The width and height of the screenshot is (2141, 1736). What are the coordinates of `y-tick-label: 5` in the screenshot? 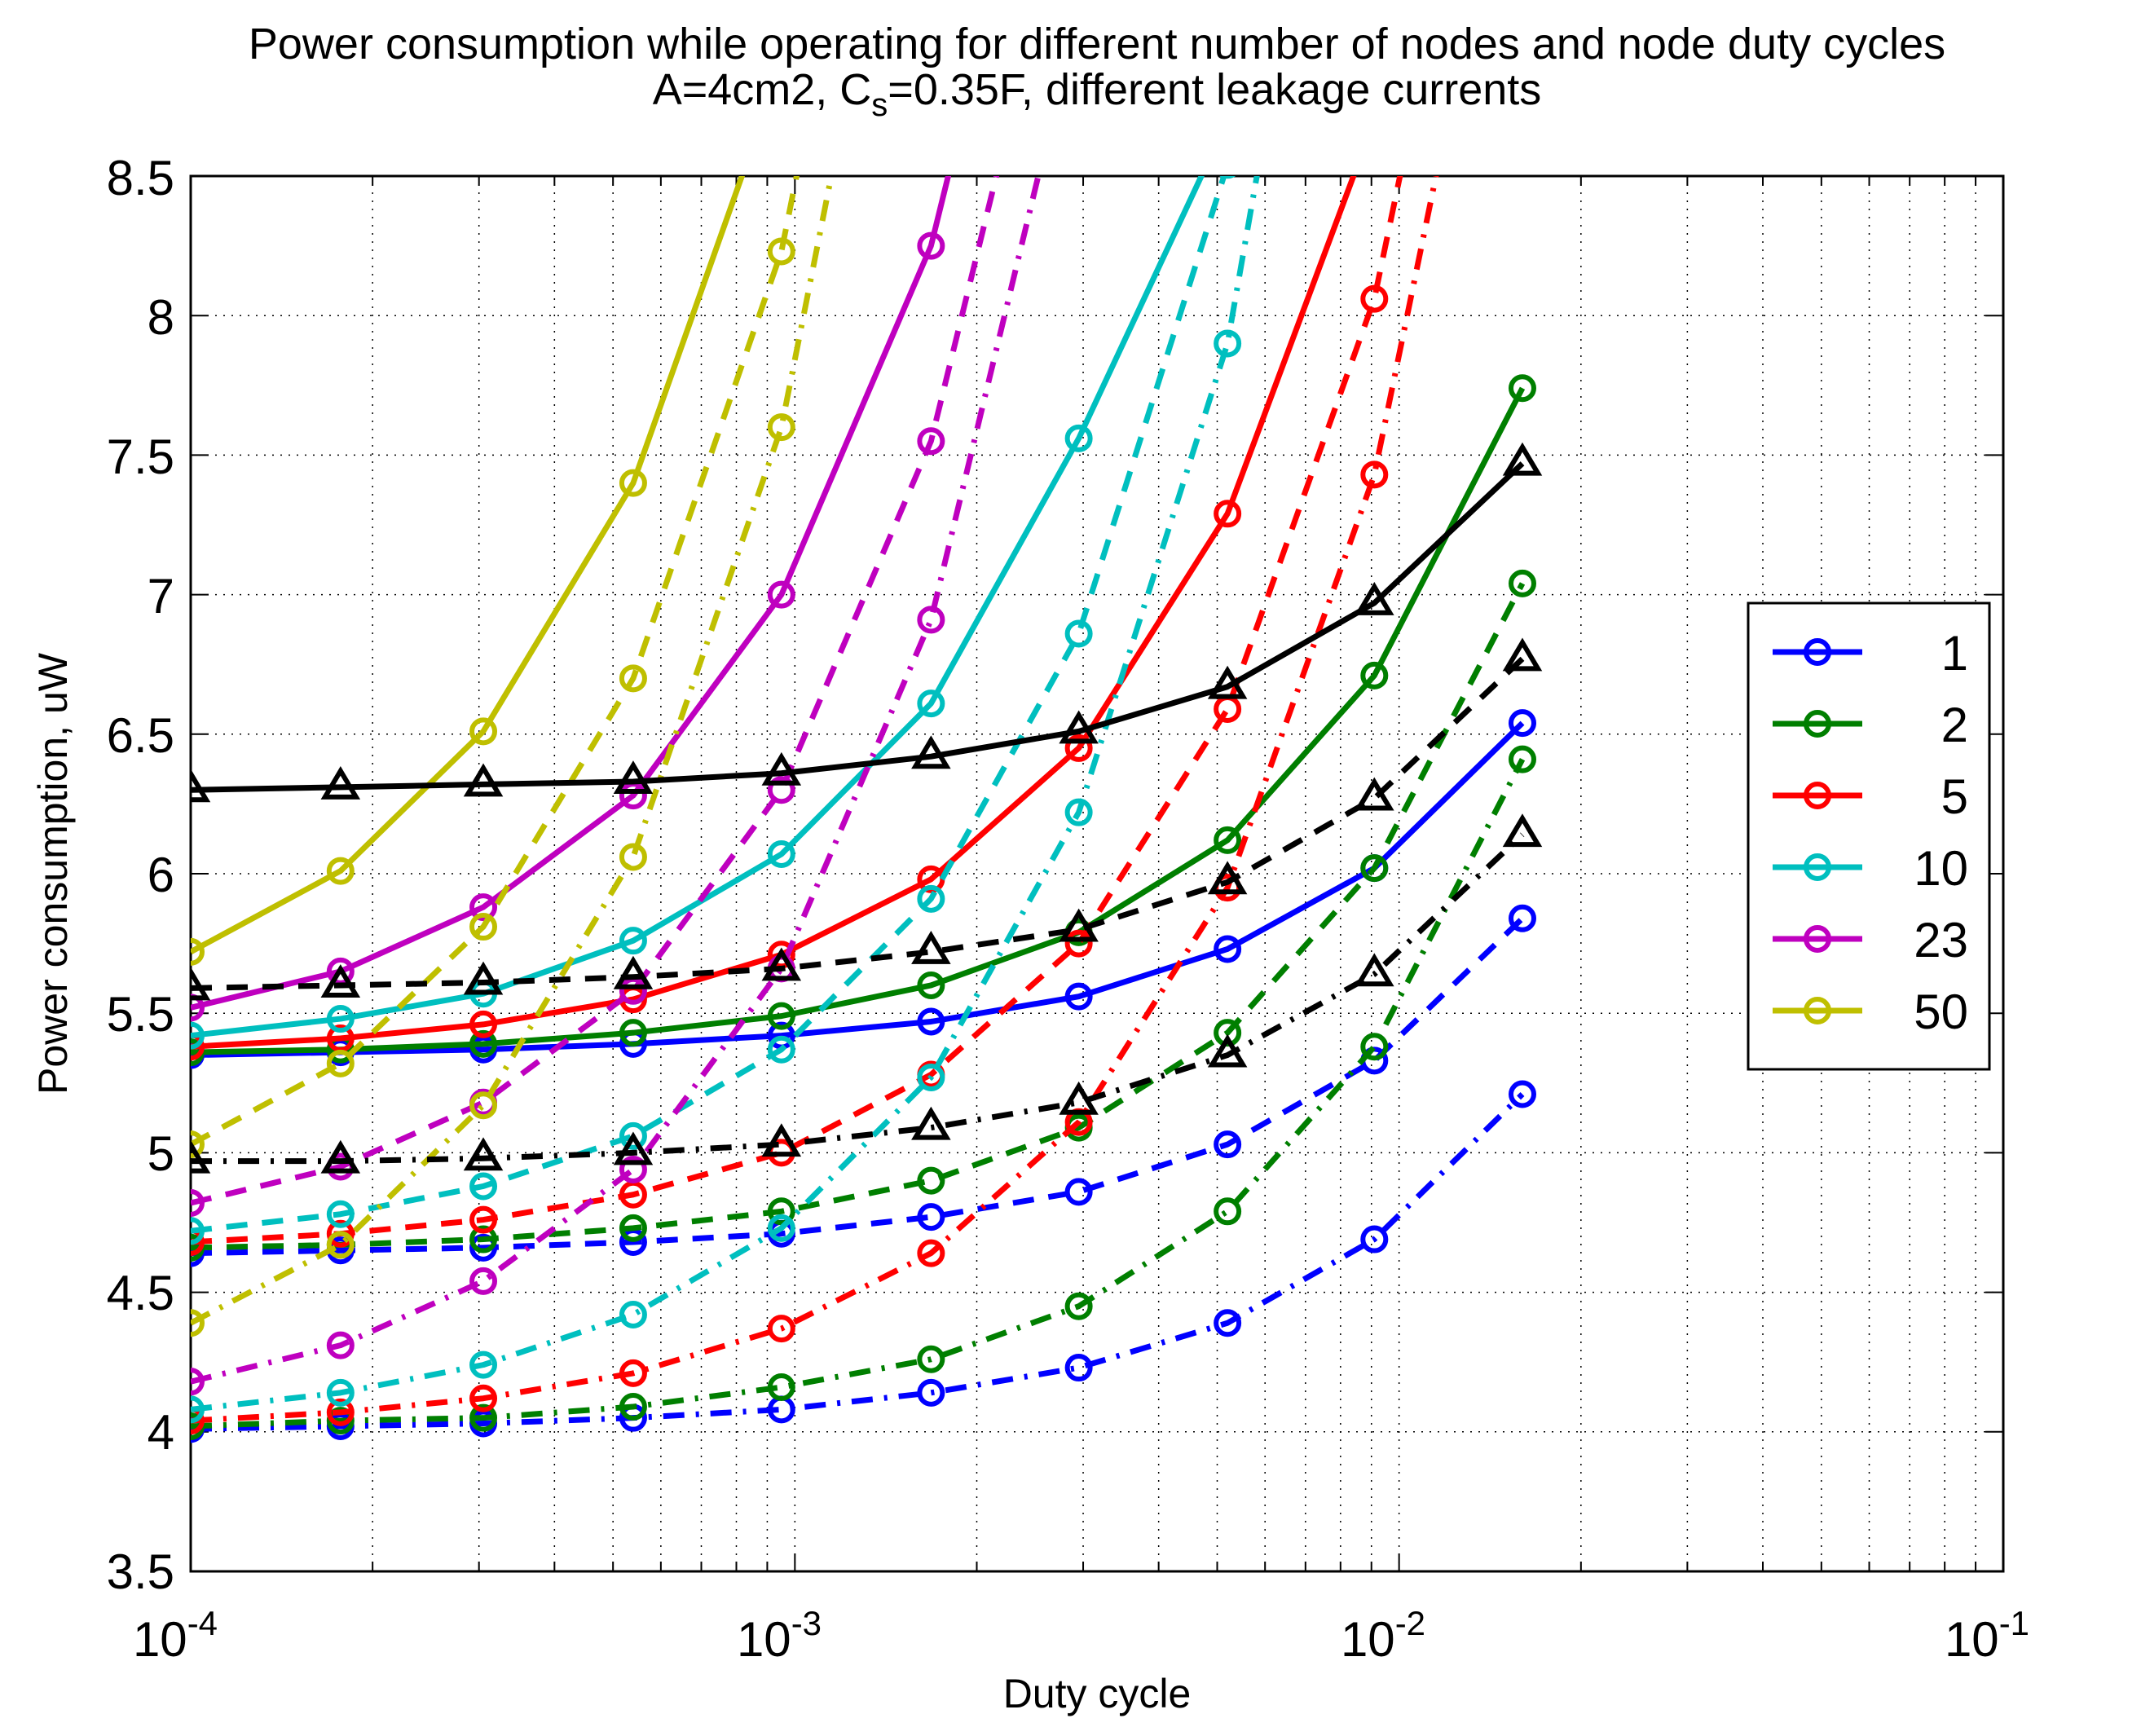 It's located at (161, 1153).